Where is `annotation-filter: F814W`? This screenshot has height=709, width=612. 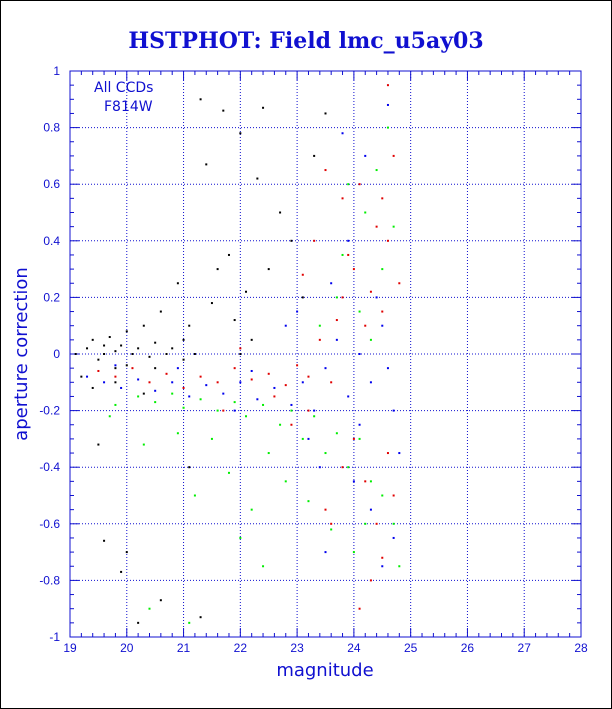
annotation-filter: F814W is located at coordinates (128, 107).